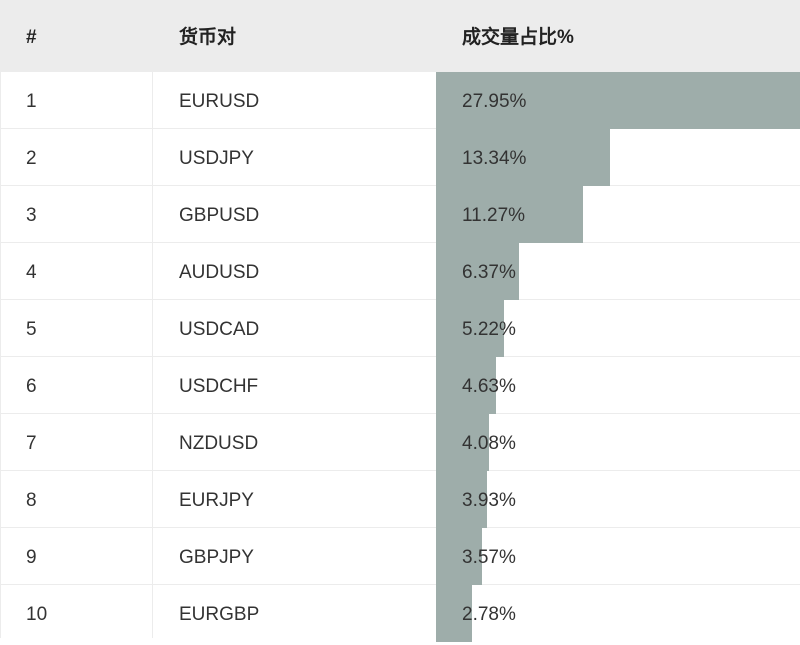 This screenshot has width=800, height=645. Describe the element at coordinates (489, 500) in the screenshot. I see `volume-share-cell: 3.93%` at that location.